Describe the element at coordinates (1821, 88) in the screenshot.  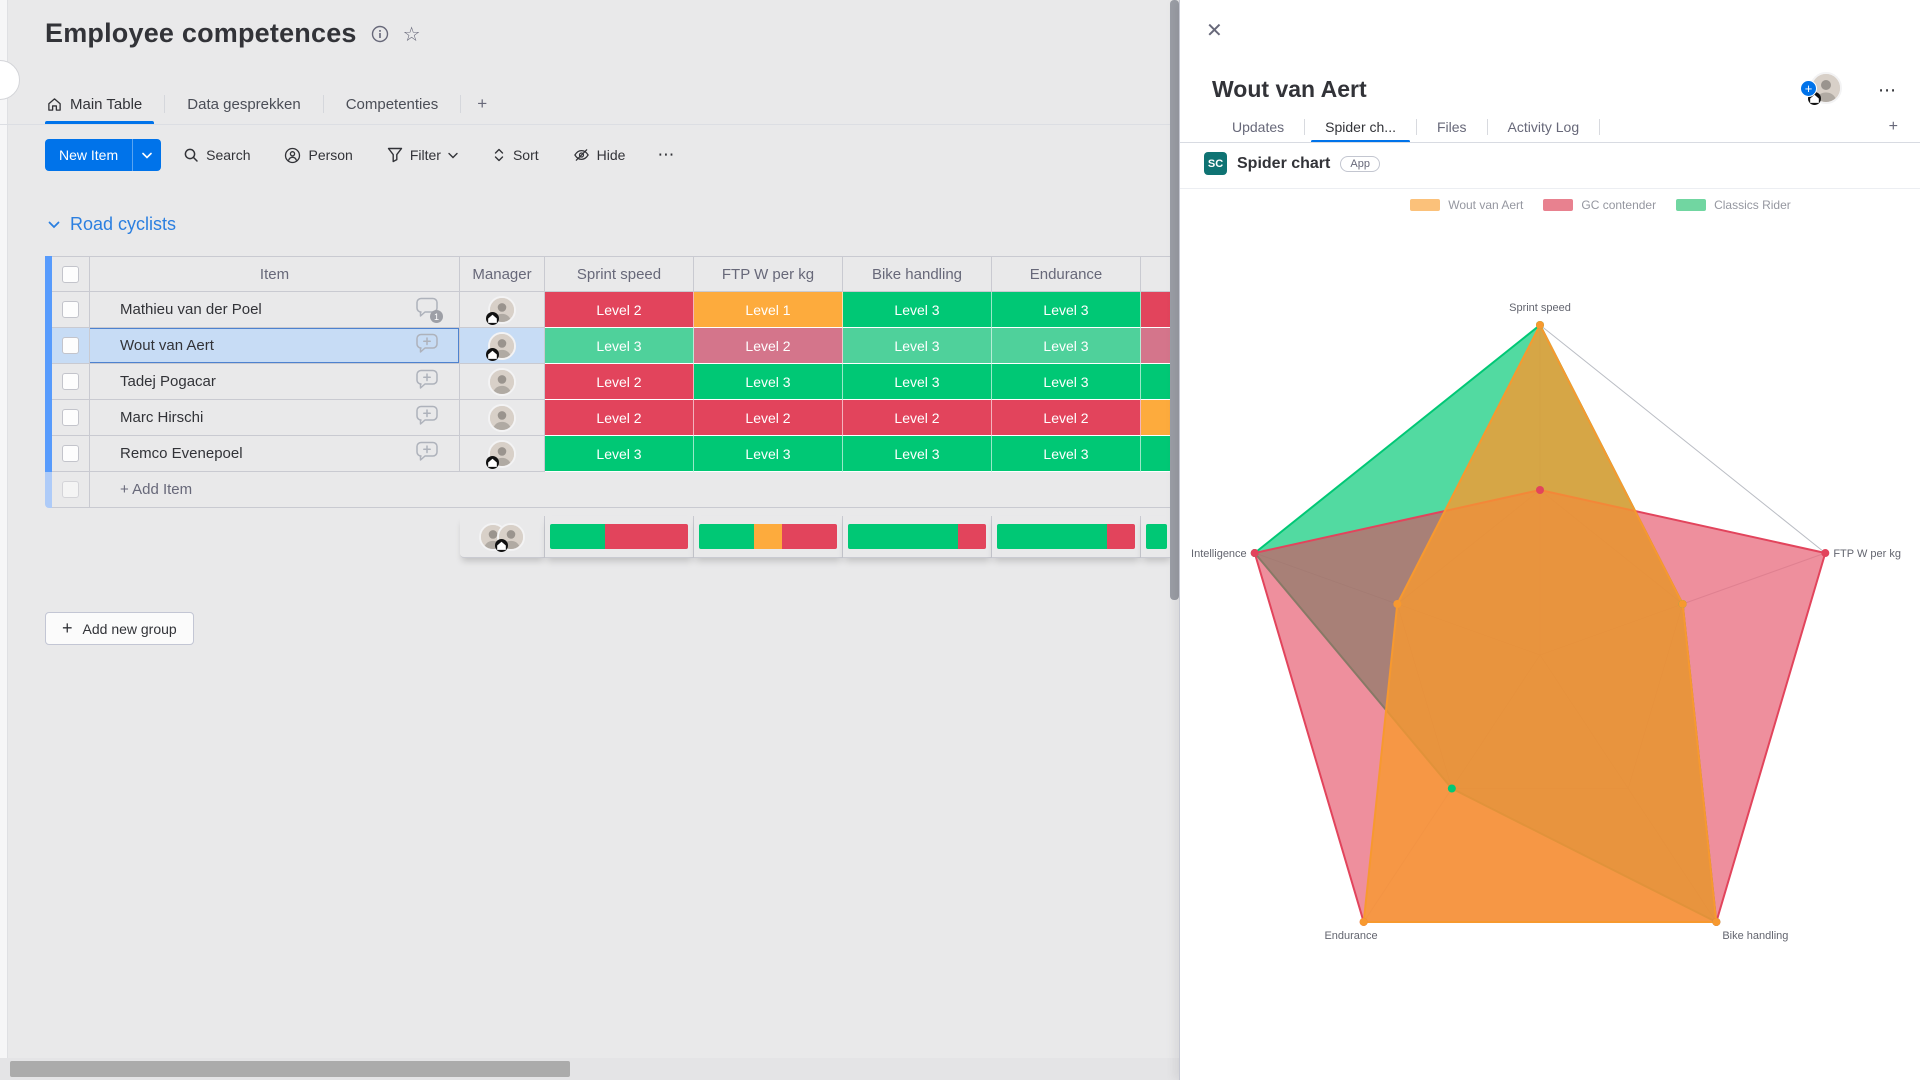
I see `item-owner-avatar: +` at that location.